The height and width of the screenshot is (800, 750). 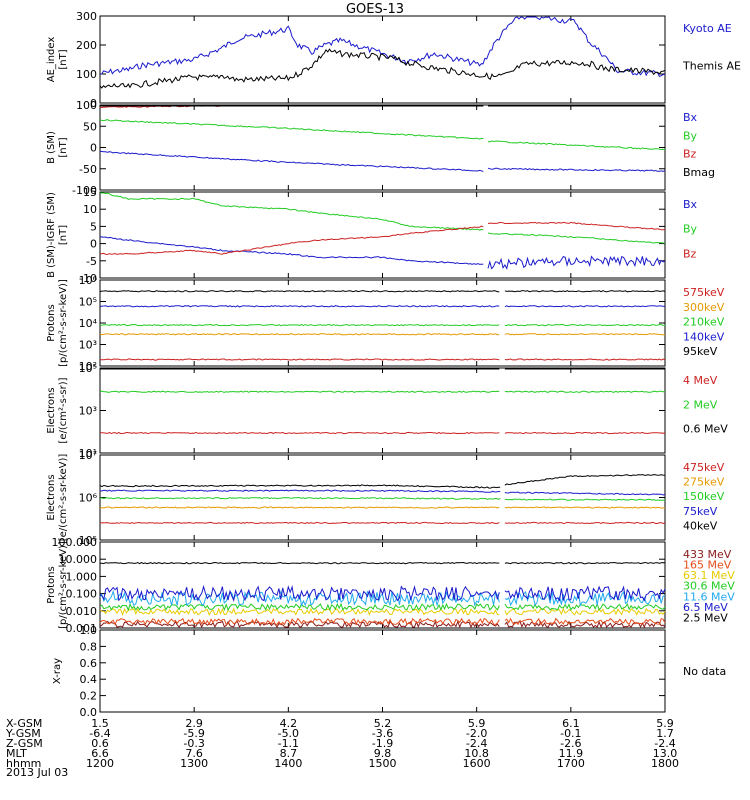 I want to click on legend-label: 95keV, so click(x=700, y=351).